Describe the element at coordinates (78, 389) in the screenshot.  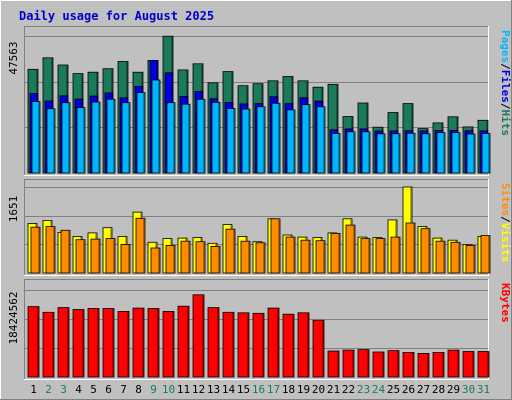
I see `x-tick-label-day-4: 4` at that location.